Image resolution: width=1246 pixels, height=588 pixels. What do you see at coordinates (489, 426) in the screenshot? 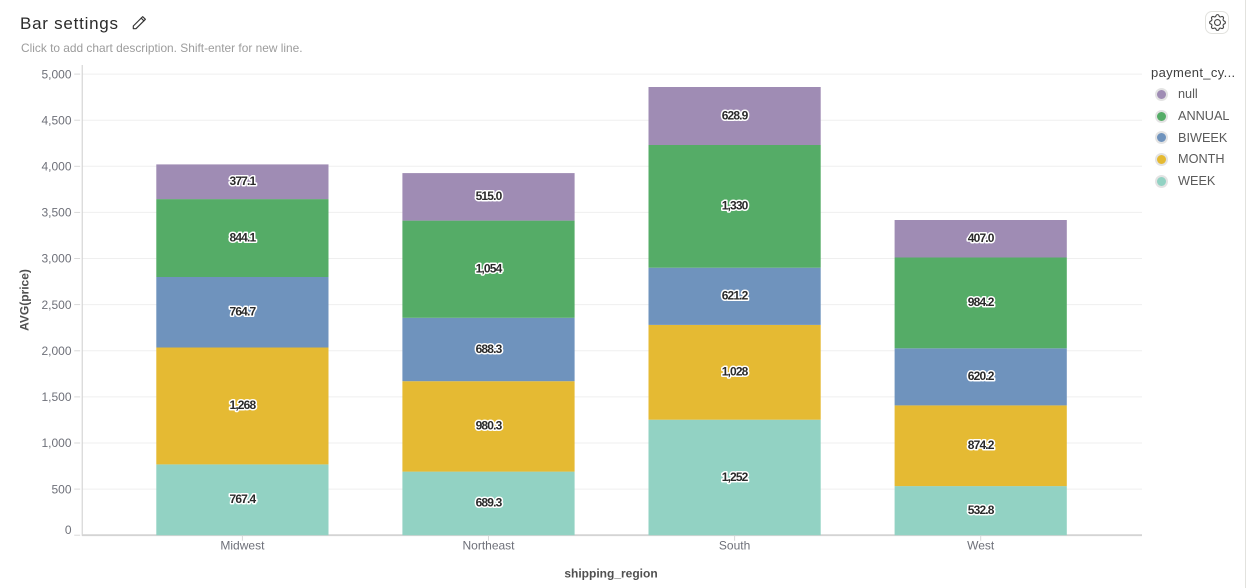
I see `svg-text: 980.3` at bounding box center [489, 426].